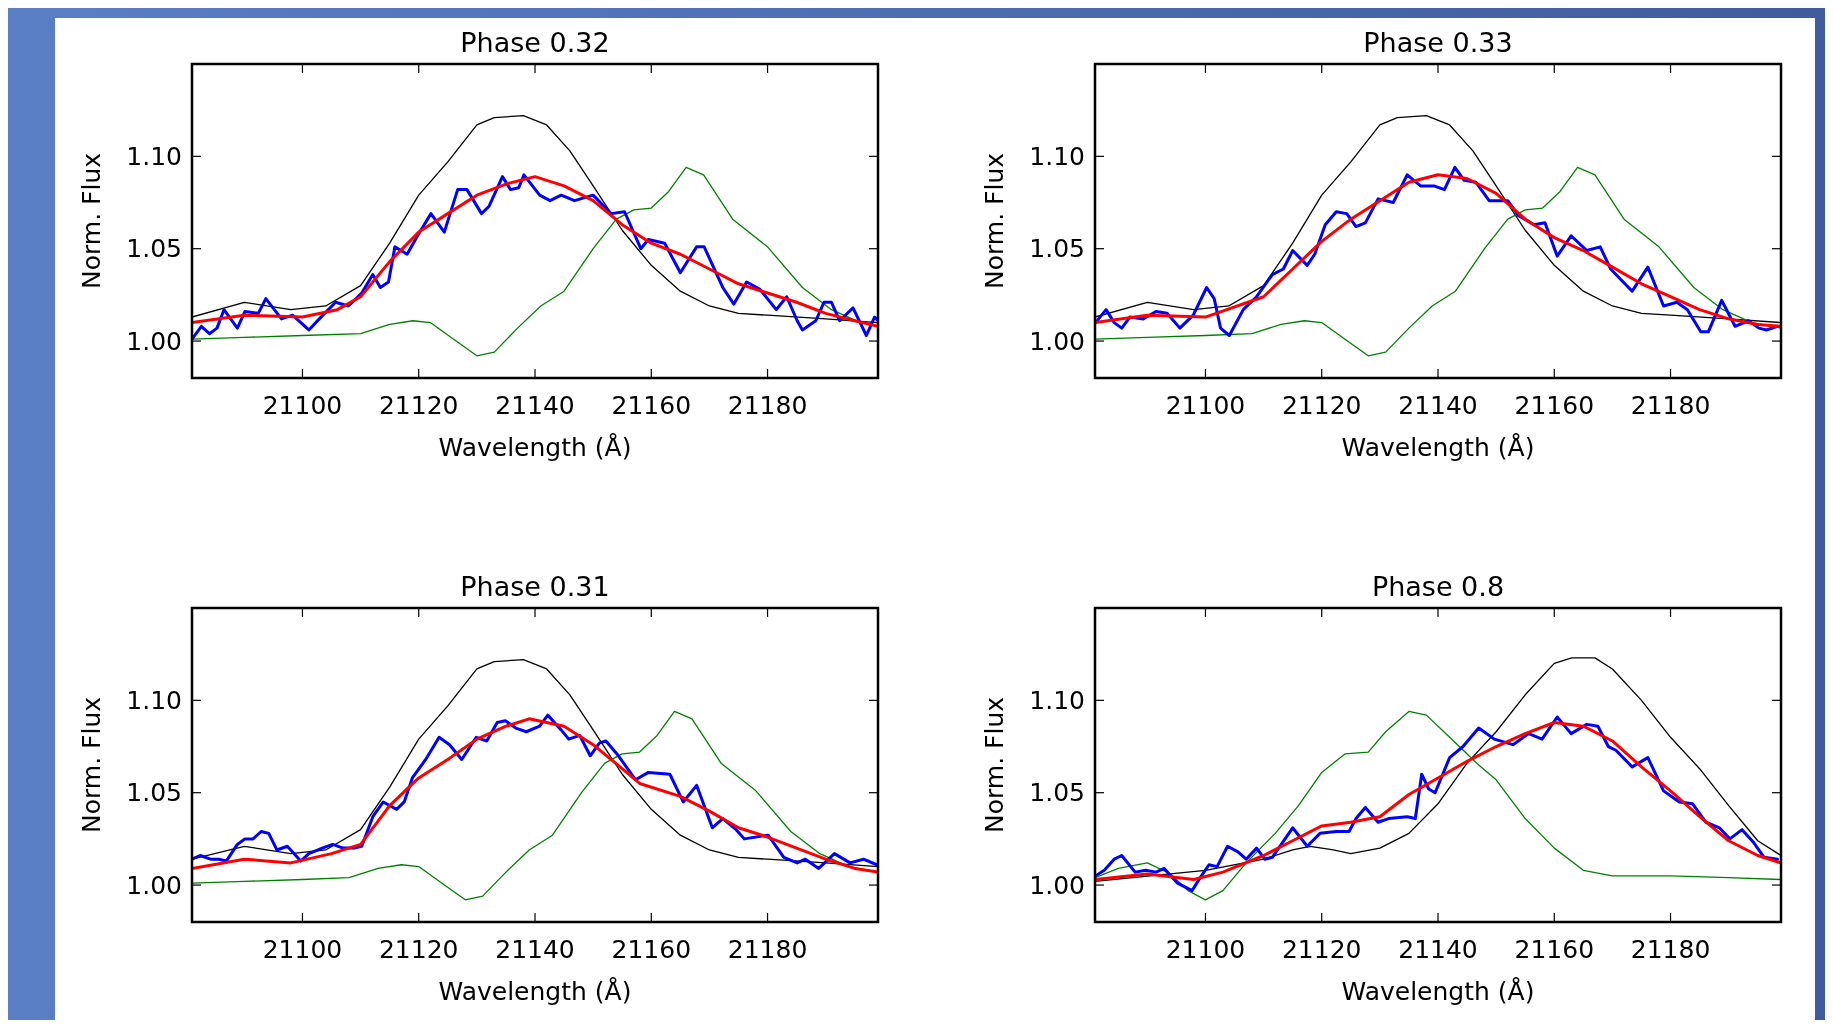 The image size is (1833, 1028). What do you see at coordinates (535, 586) in the screenshot?
I see `chart-title: Phase 0.31` at bounding box center [535, 586].